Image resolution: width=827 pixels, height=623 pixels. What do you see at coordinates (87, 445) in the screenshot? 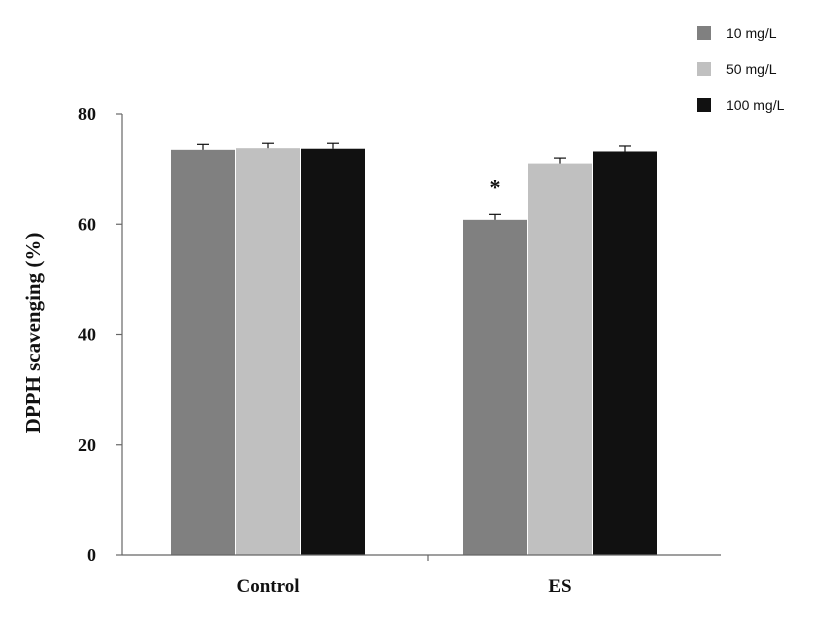
I see `y-tick-label: 20` at bounding box center [87, 445].